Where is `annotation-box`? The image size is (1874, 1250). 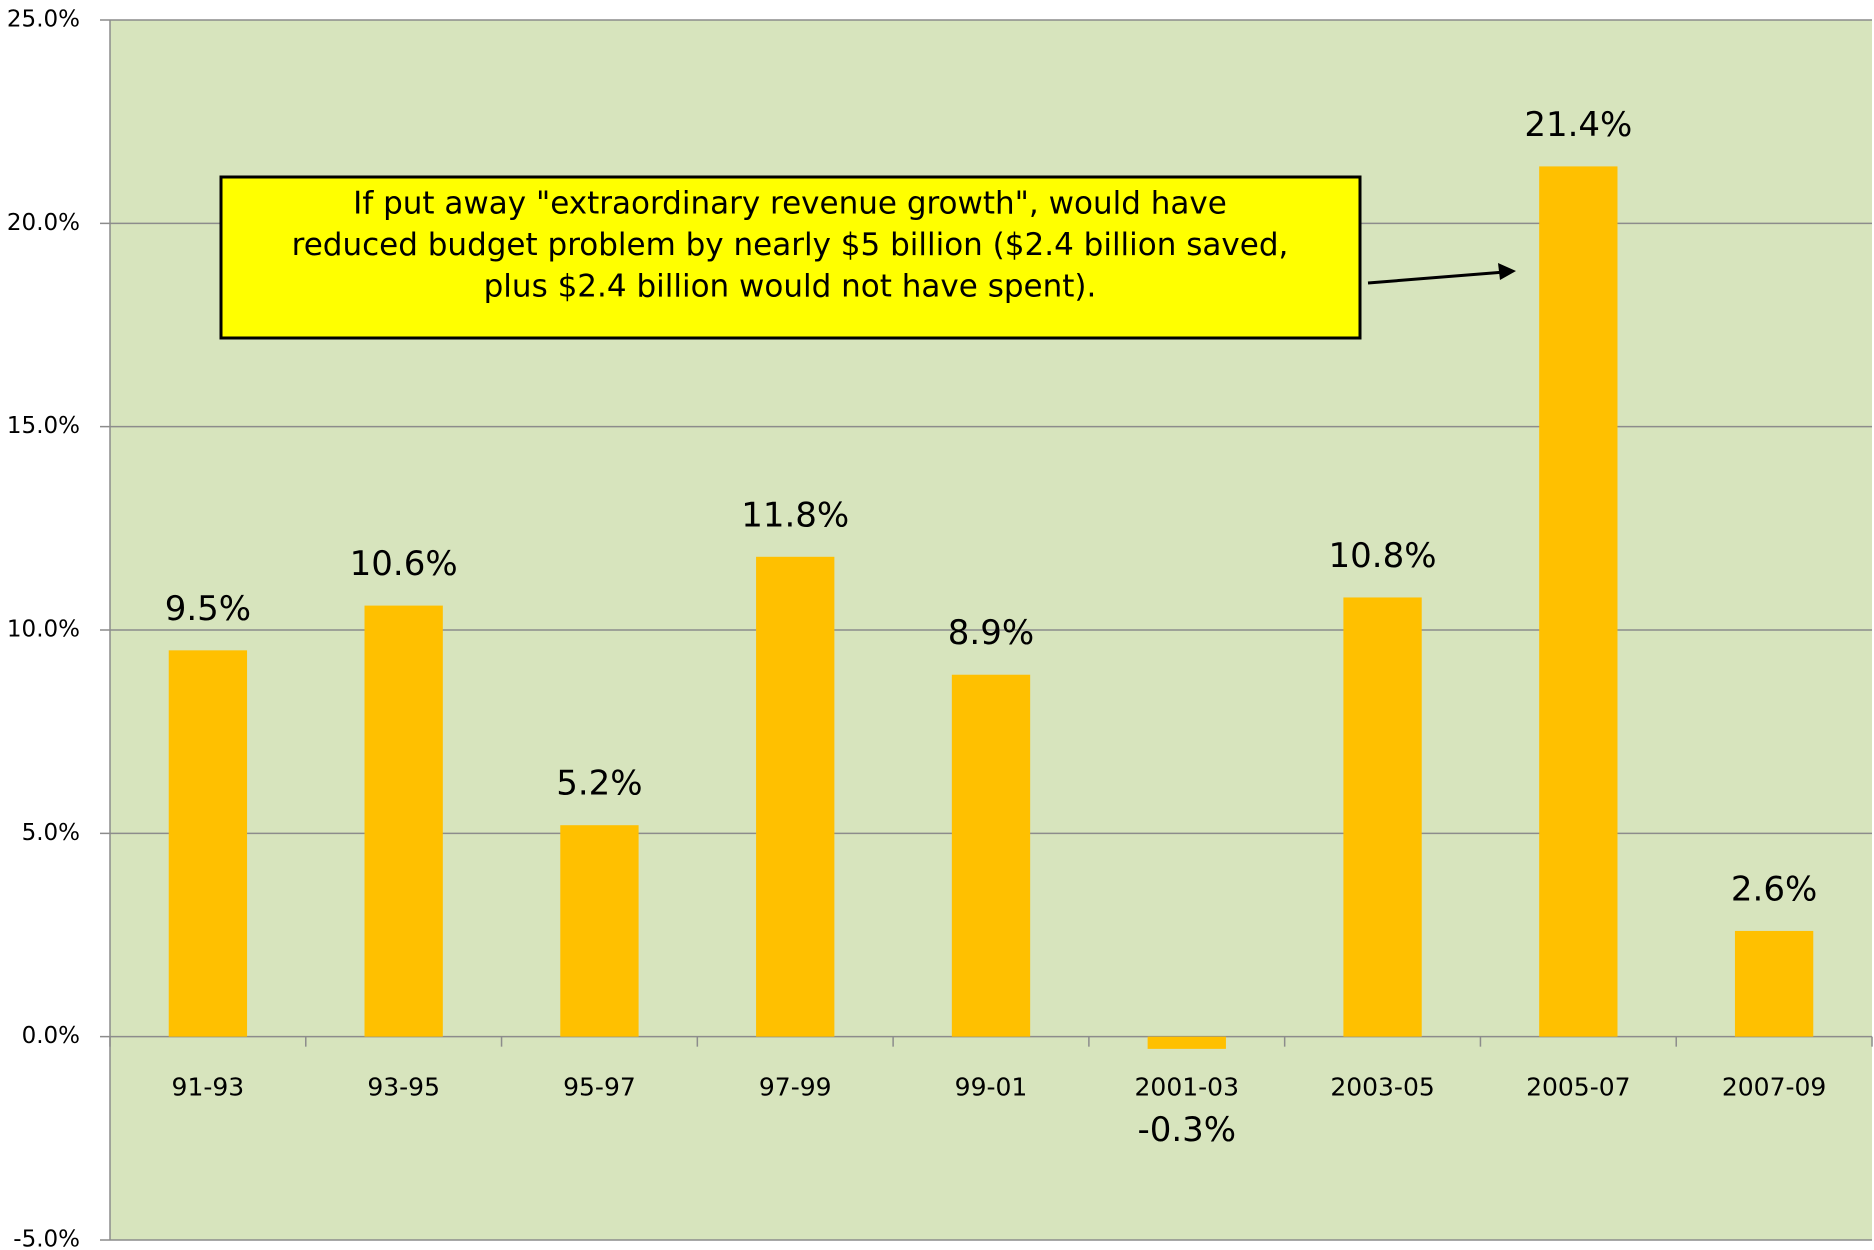
annotation-box is located at coordinates (790, 257).